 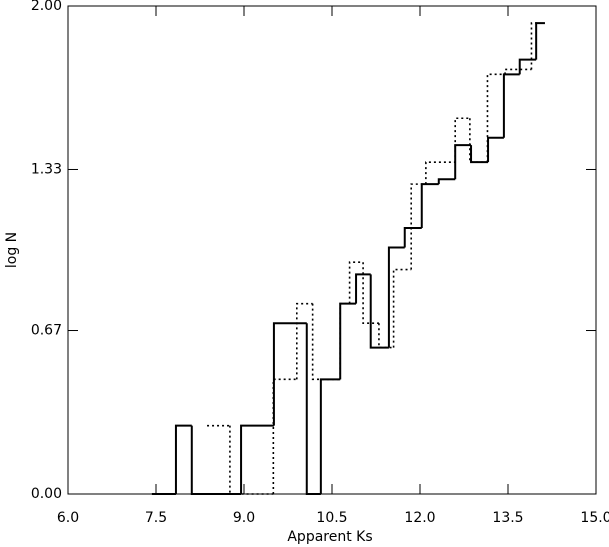 What do you see at coordinates (12, 250) in the screenshot?
I see `y-axis-label: log N` at bounding box center [12, 250].